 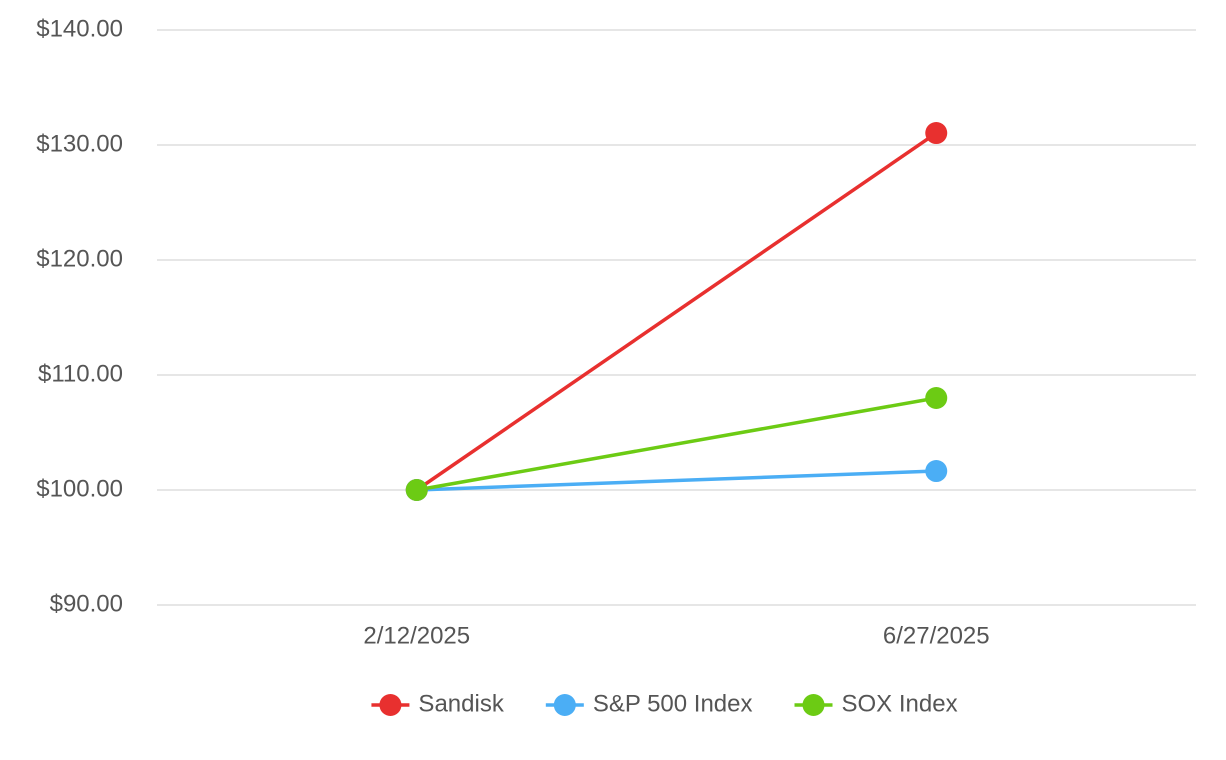 I want to click on x-tick-label: 2/12/2025, so click(x=416, y=635).